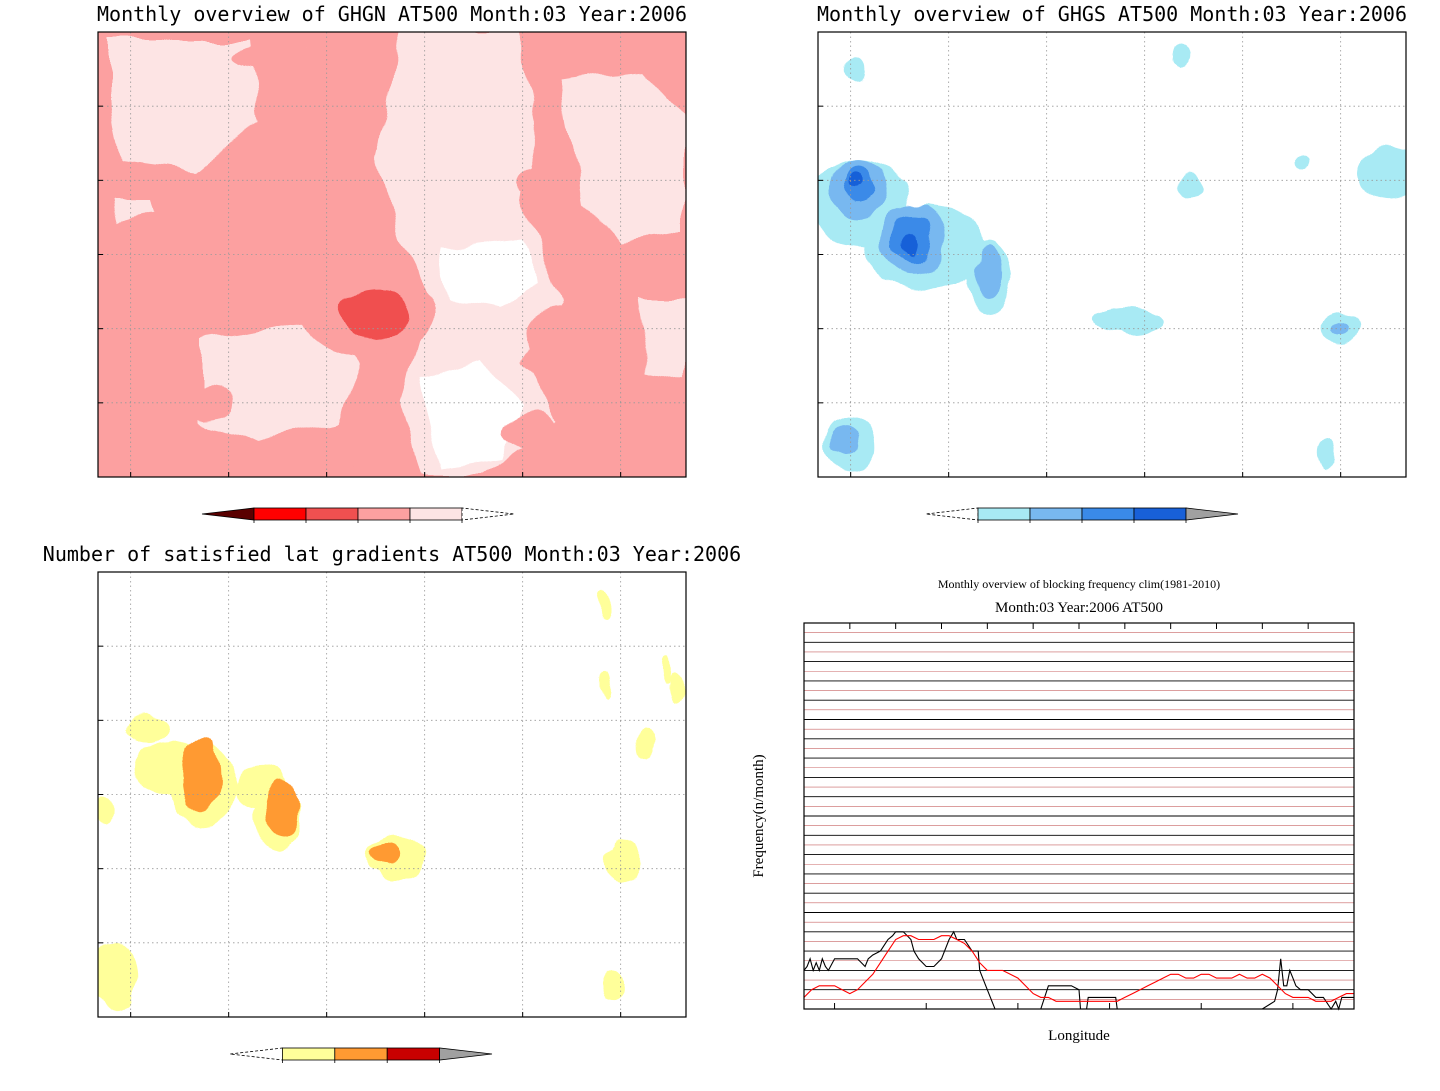 Image resolution: width=1440 pixels, height=1091 pixels. Describe the element at coordinates (1079, 608) in the screenshot. I see `blocking-subtitle: Month:03 Year:2006 AT500` at that location.